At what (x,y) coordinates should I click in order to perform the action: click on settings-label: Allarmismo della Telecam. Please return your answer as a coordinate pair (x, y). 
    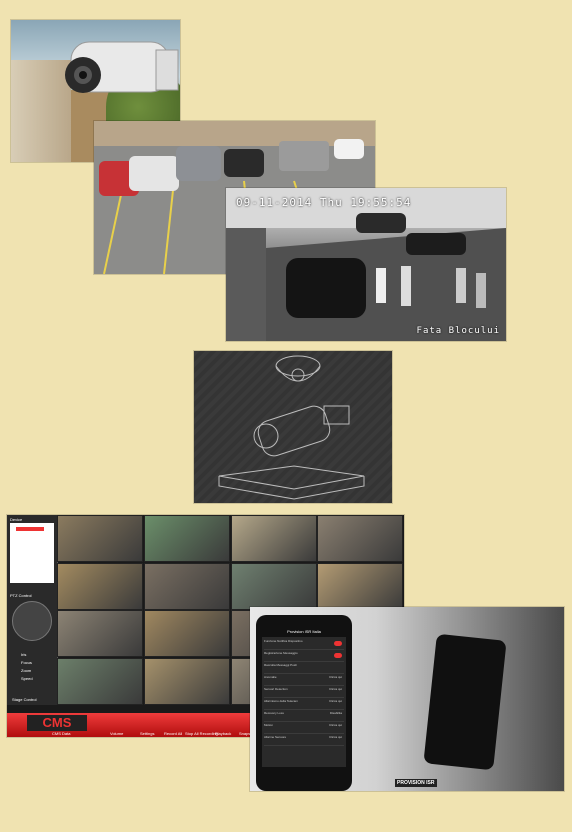
    Looking at the image, I should click on (281, 701).